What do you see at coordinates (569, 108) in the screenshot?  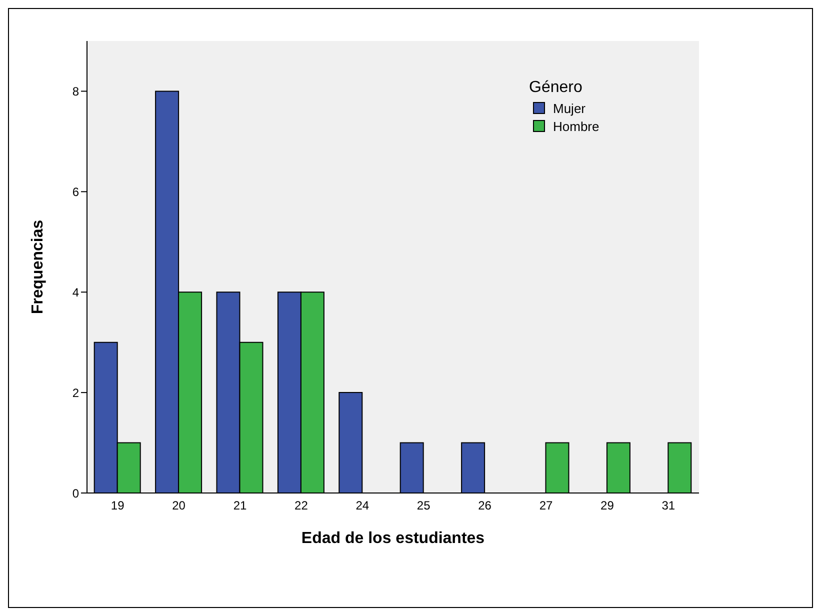 I see `legend-label: Mujer` at bounding box center [569, 108].